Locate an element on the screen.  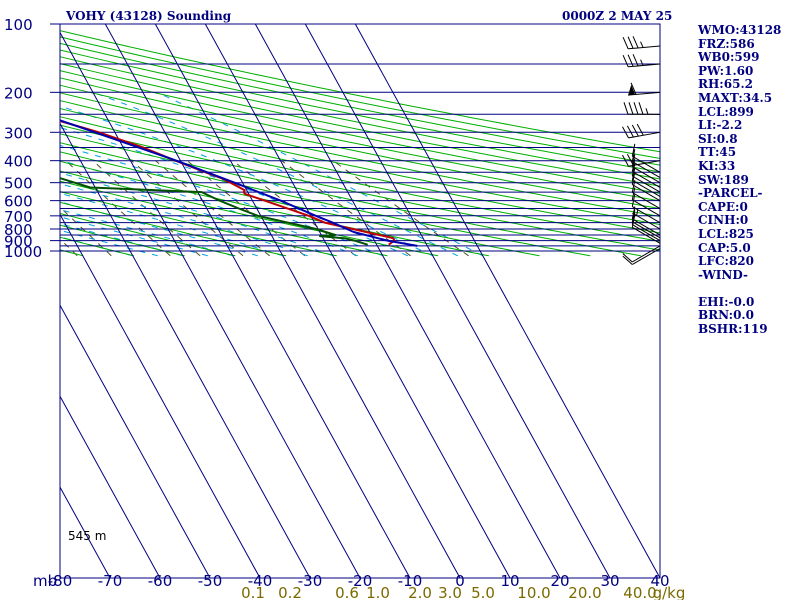
mixing-ratio-label: 0.1 is located at coordinates (253, 592).